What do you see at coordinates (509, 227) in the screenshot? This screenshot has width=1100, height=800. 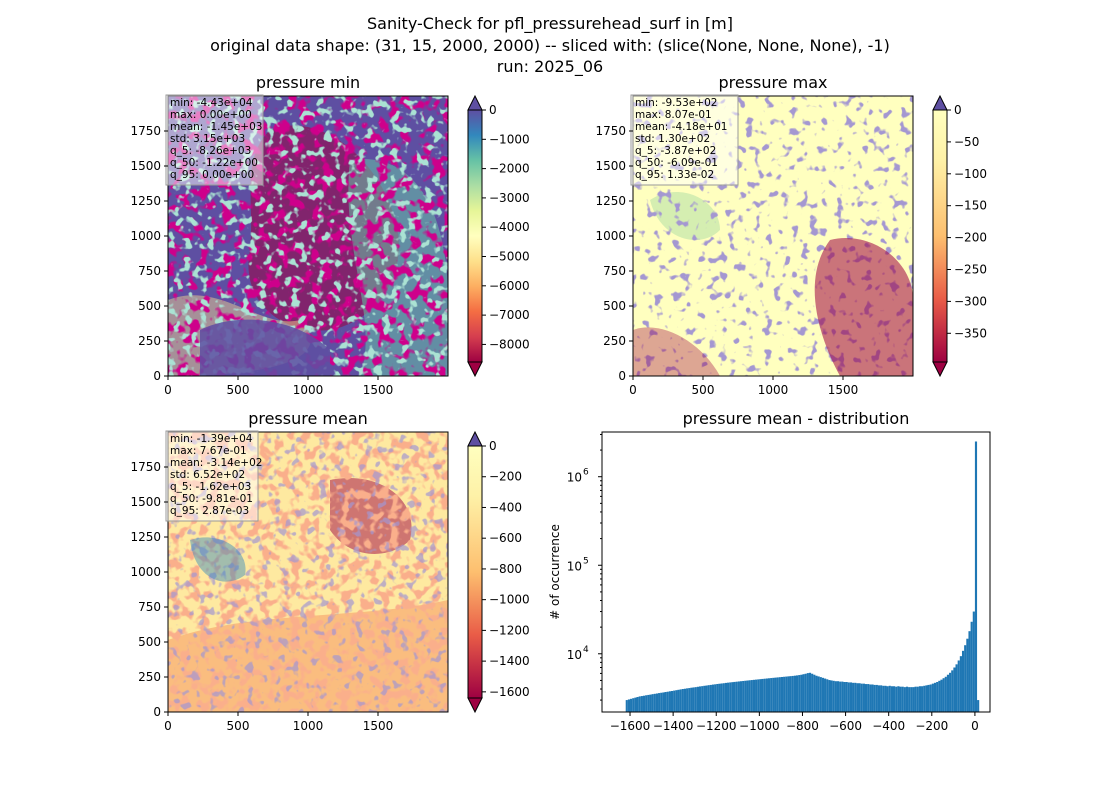 I see `colorbar-tick-label: −4000` at bounding box center [509, 227].